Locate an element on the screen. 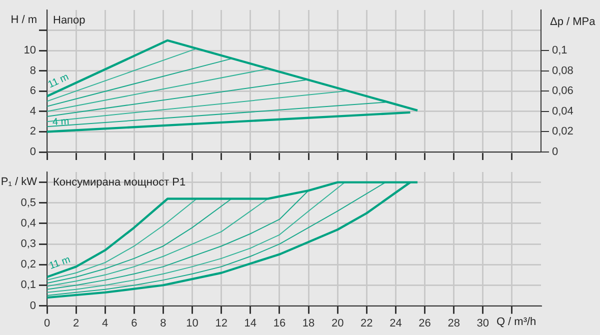  x-tick-label: 6 is located at coordinates (134, 323).